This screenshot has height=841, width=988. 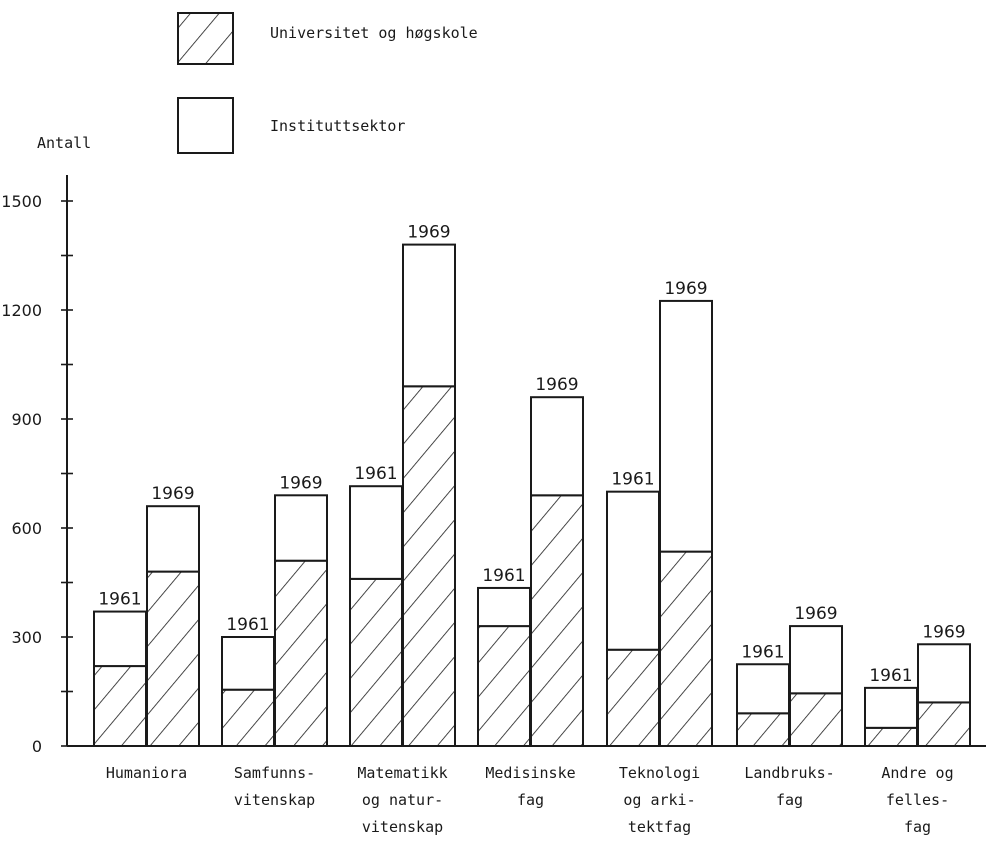 I want to click on legend-label-institute: Instituttsektor, so click(x=337, y=126).